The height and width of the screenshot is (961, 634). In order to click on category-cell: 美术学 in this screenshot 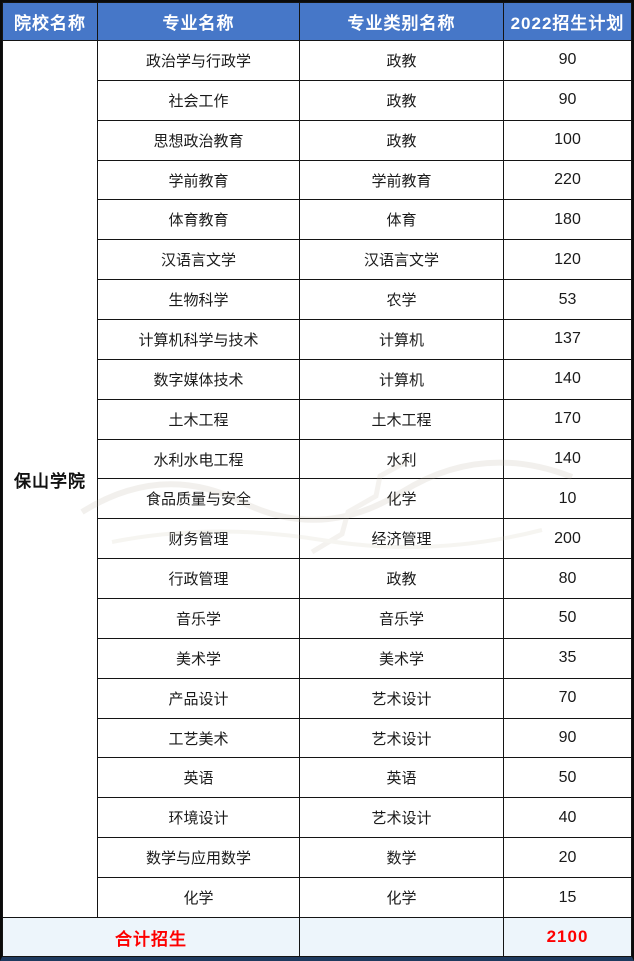, I will do `click(401, 658)`.